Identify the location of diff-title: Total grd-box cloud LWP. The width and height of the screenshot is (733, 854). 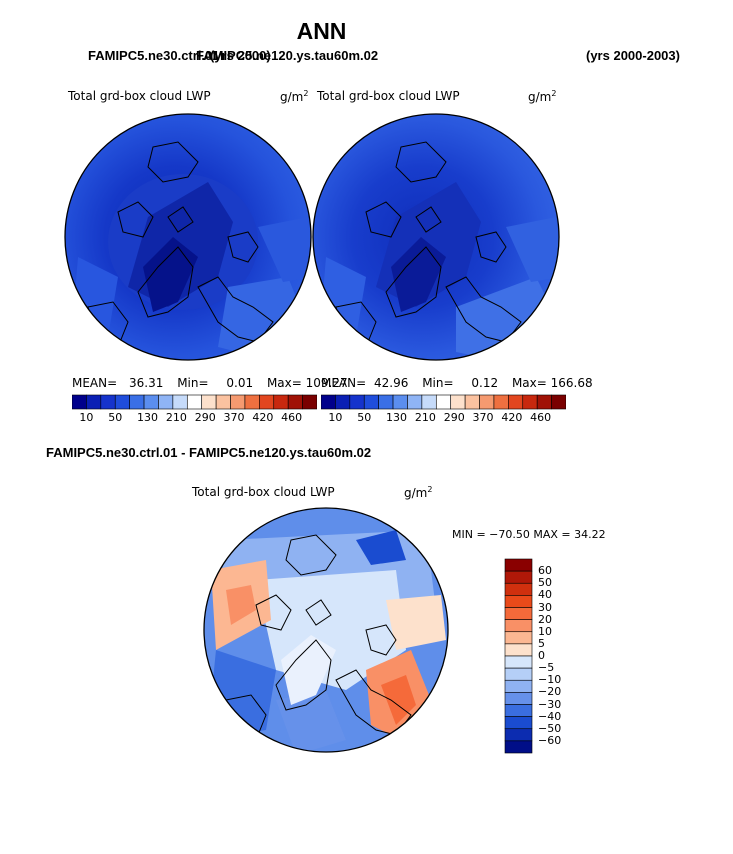
(263, 492).